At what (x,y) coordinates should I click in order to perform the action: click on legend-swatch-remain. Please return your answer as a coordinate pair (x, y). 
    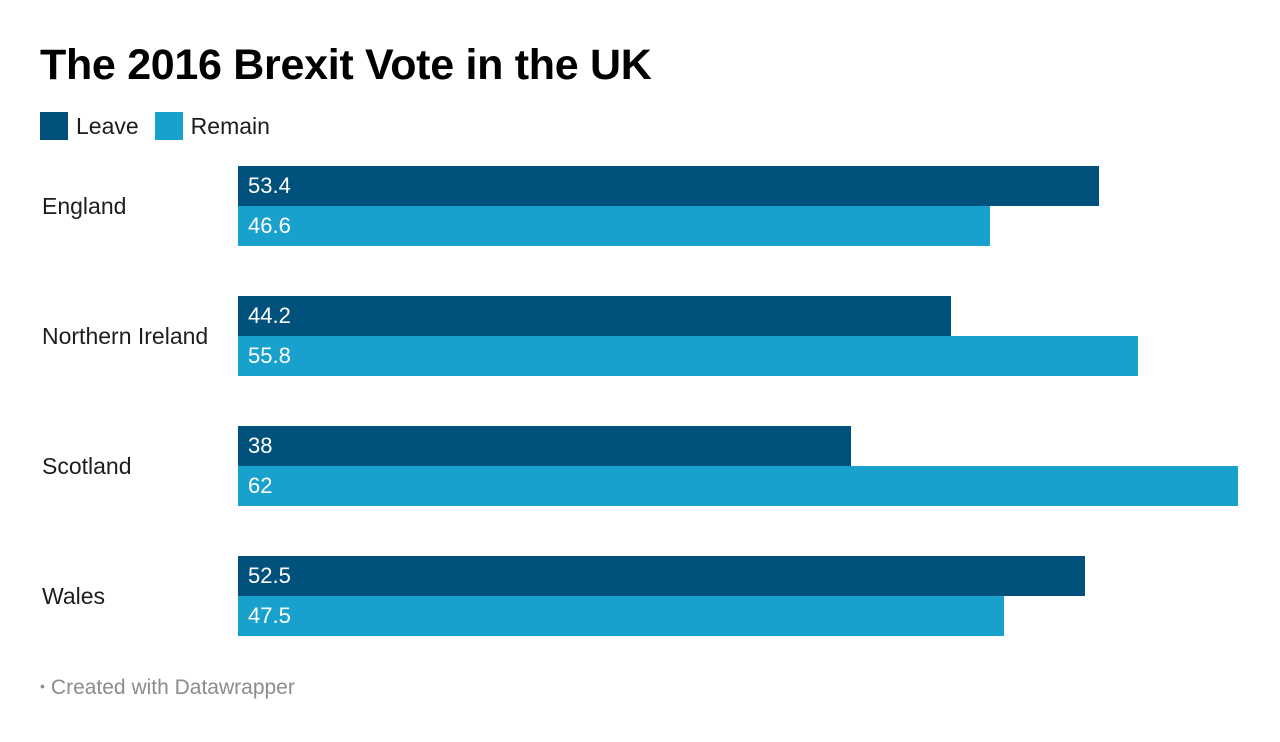
    Looking at the image, I should click on (168, 126).